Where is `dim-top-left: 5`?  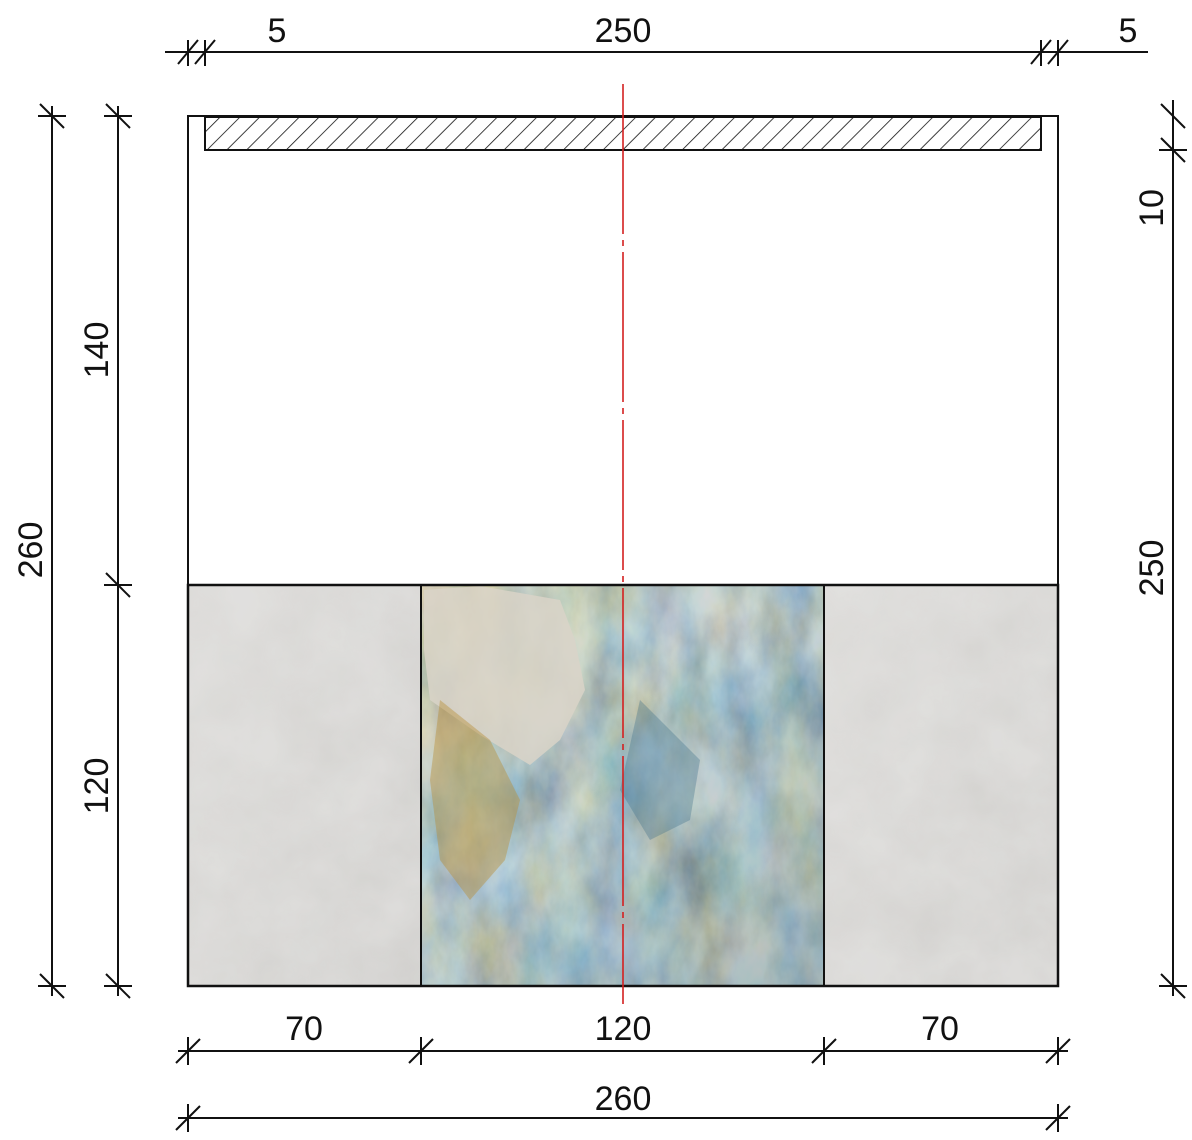
dim-top-left: 5 is located at coordinates (277, 31).